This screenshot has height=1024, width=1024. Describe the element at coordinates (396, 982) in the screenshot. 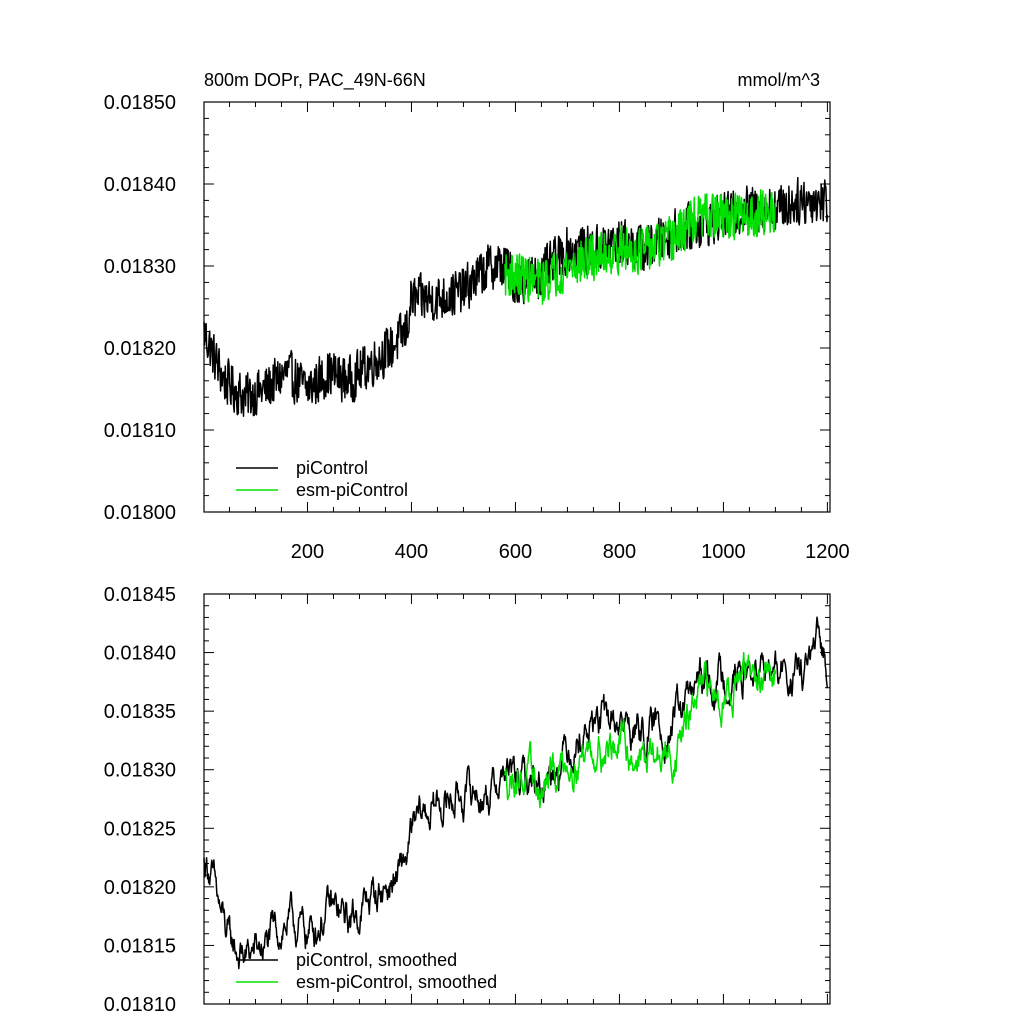

I see `legend-label-esm-picontrol-smoothed: esm-piControl, smoothed` at that location.